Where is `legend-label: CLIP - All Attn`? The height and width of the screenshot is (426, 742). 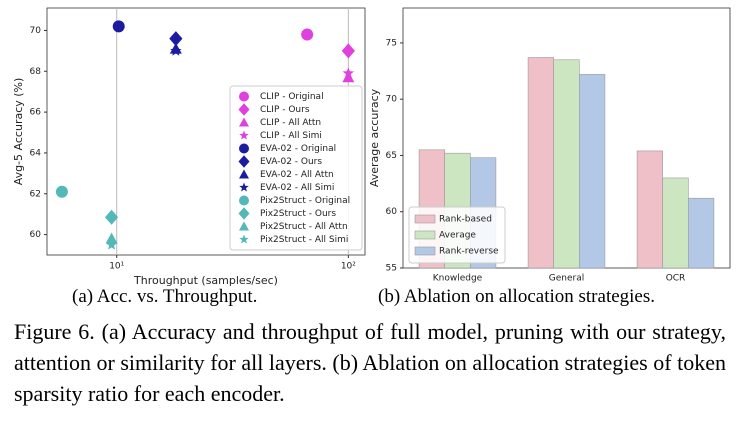
legend-label: CLIP - All Attn is located at coordinates (290, 123).